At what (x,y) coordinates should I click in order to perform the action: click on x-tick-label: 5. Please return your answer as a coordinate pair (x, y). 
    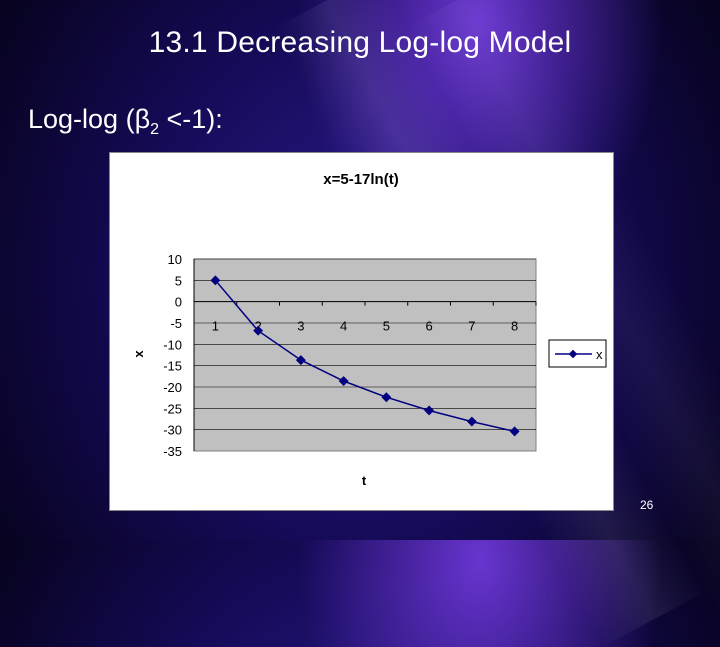
    Looking at the image, I should click on (386, 326).